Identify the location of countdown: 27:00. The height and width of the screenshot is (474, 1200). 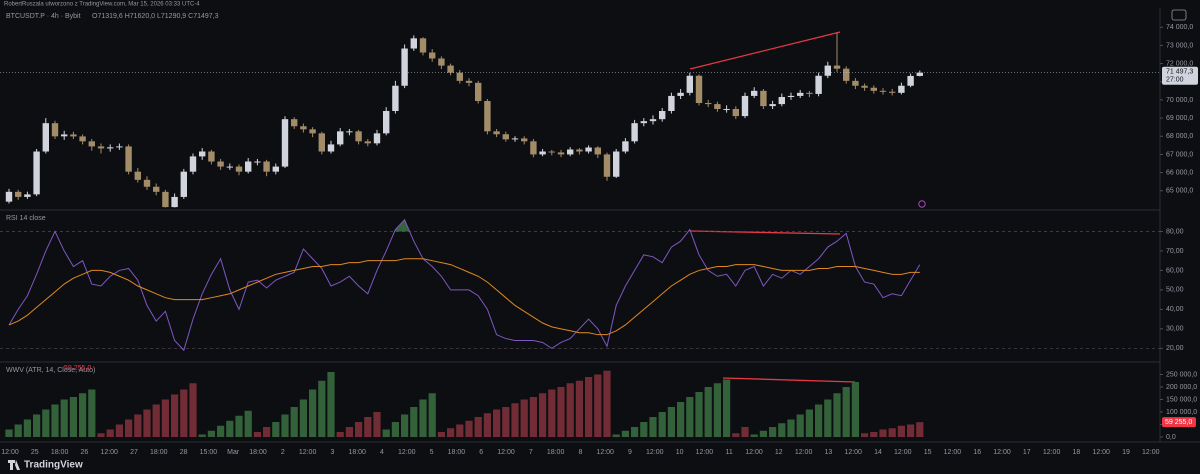
(1175, 80).